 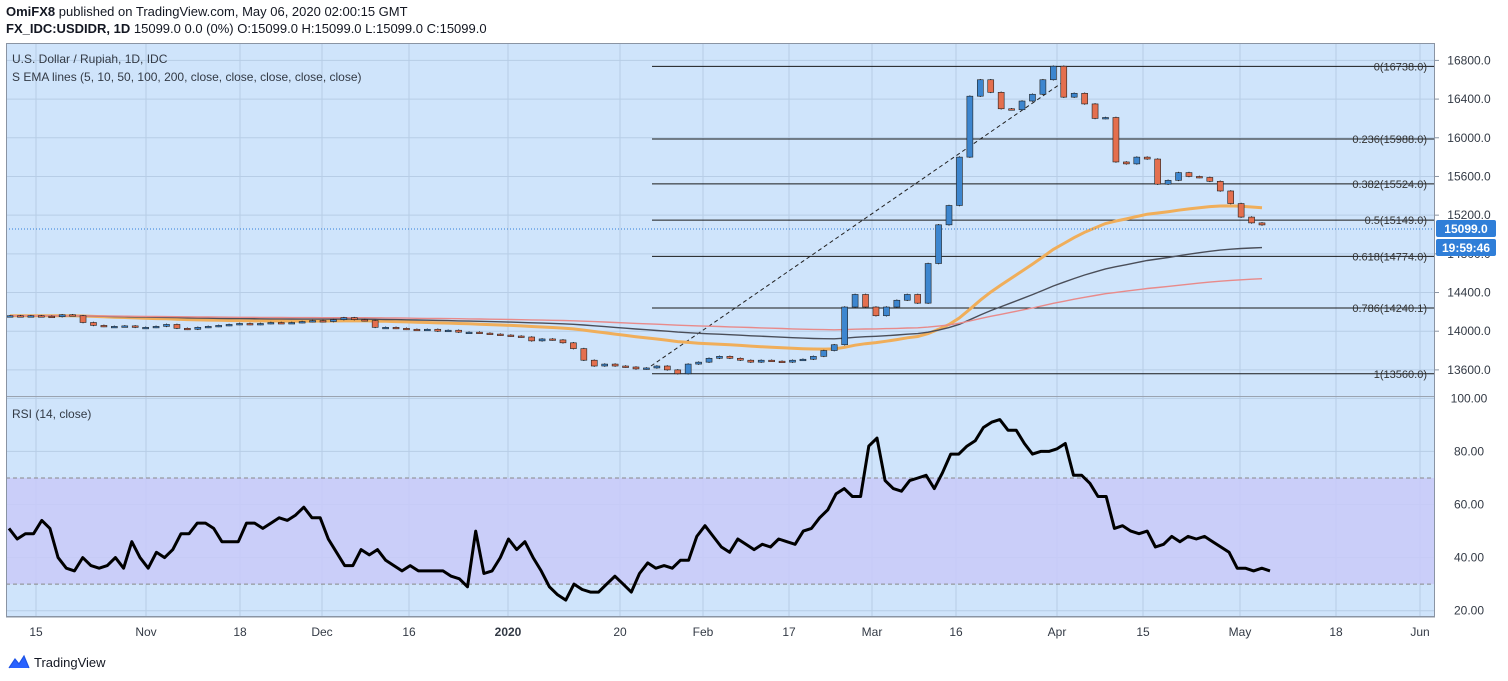 I want to click on price-pane-title: U.S. Dollar / Rupiah, 1D, IDC, so click(x=90, y=59).